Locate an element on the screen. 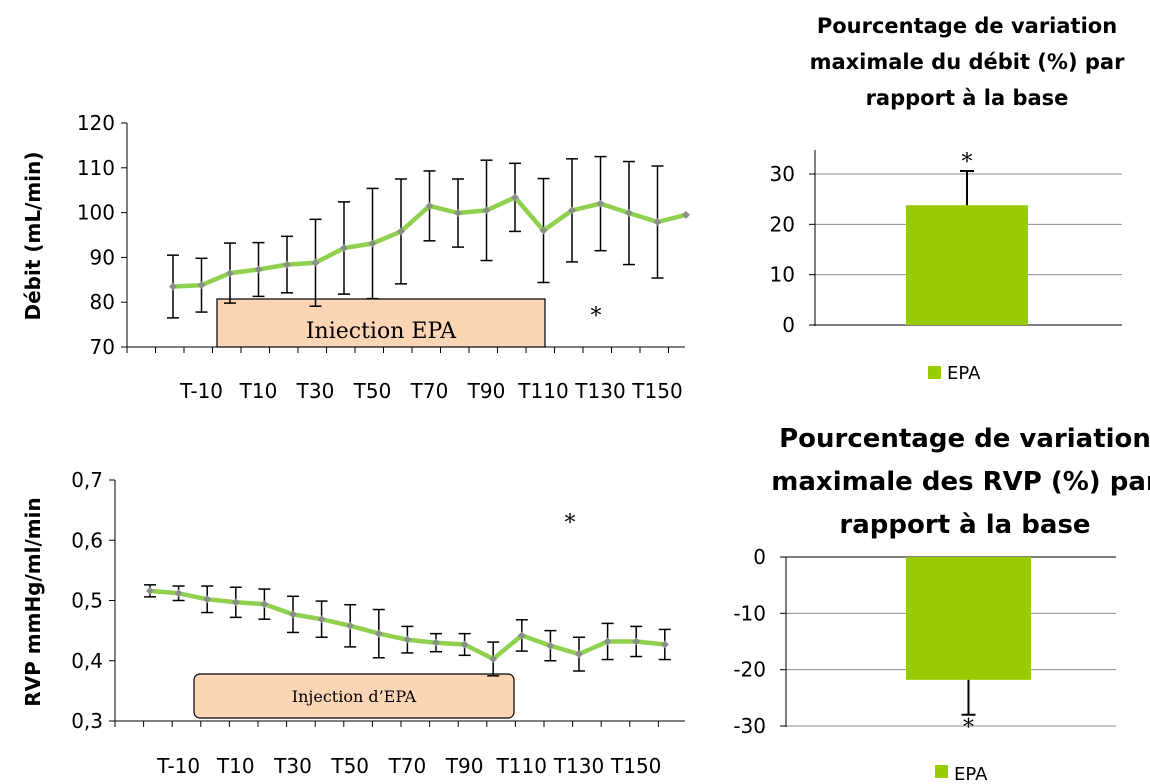 Image resolution: width=1150 pixels, height=784 pixels. line2-y-tick-label: 0,4 is located at coordinates (87, 661).